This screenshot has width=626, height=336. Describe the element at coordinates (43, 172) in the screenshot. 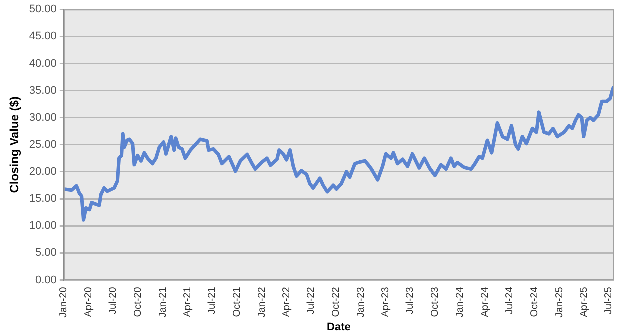

I see `y-tick-label: 20.00` at that location.